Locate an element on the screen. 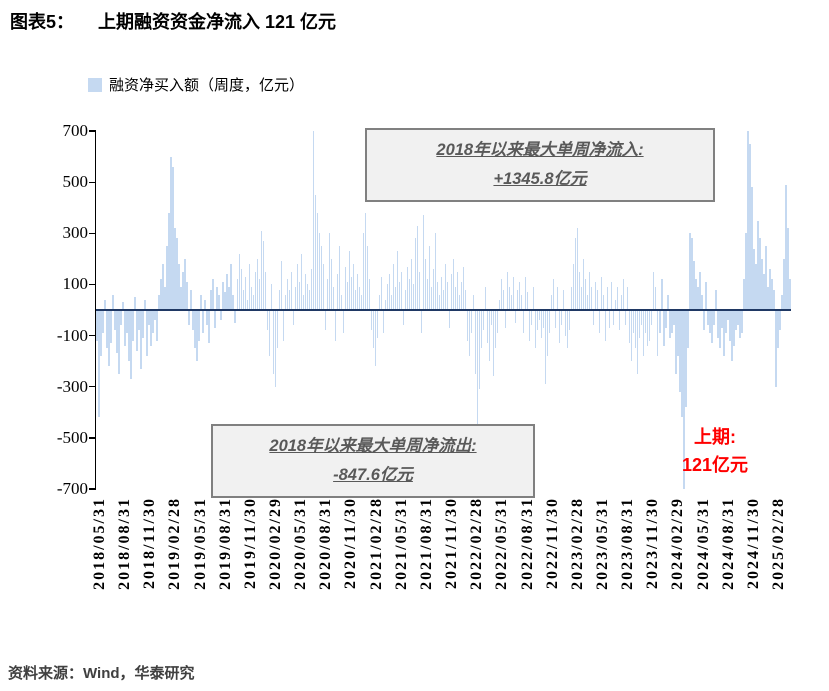  annotation-max-outflow: 2018年以来最大单周净流出: -847.6亿元 is located at coordinates (373, 461).